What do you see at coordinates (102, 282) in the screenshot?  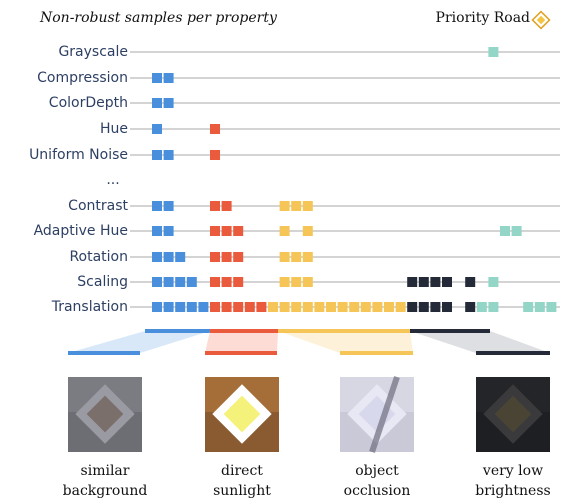 I see `row-label: Scaling` at bounding box center [102, 282].